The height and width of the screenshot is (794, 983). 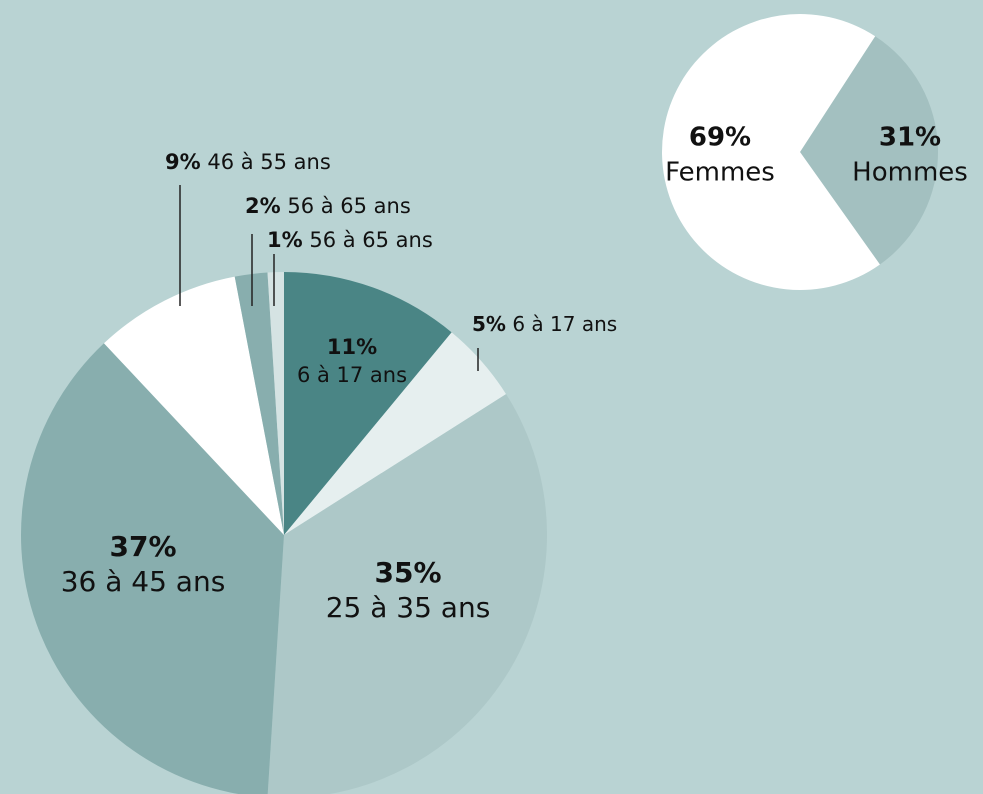 I want to click on slice-annotation: 9% 46 à 55 ans, so click(x=248, y=162).